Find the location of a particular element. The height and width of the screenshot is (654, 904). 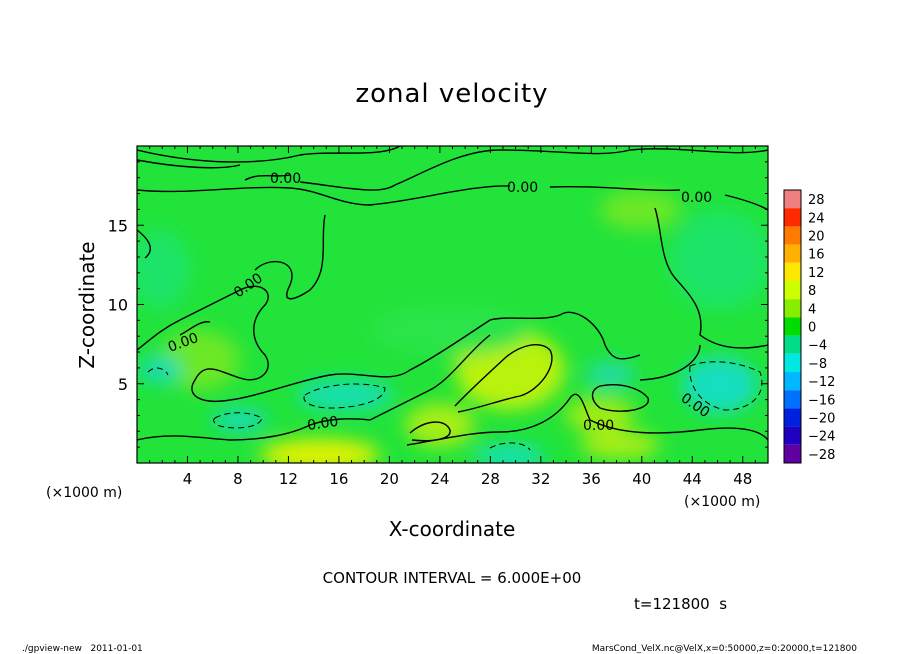

colorbar-label: 24 is located at coordinates (816, 218).